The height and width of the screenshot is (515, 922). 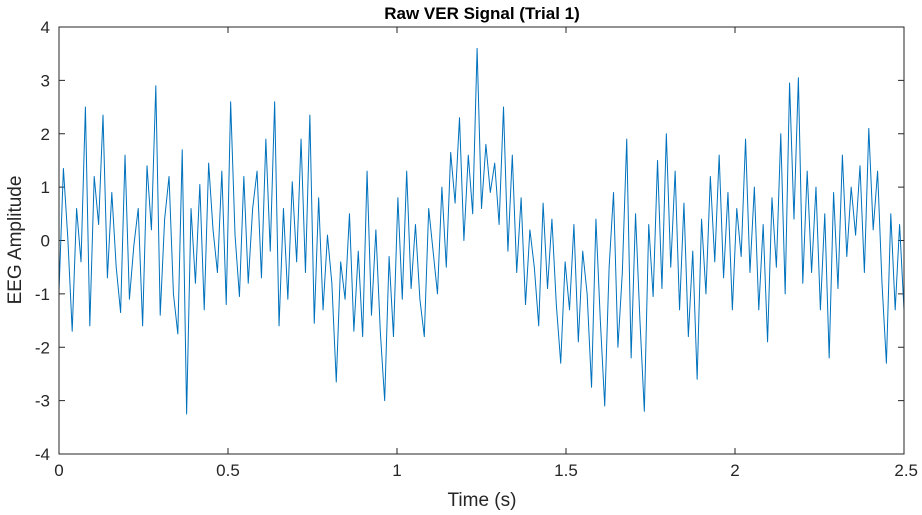 I want to click on y-tick-label: -2, so click(x=42, y=347).